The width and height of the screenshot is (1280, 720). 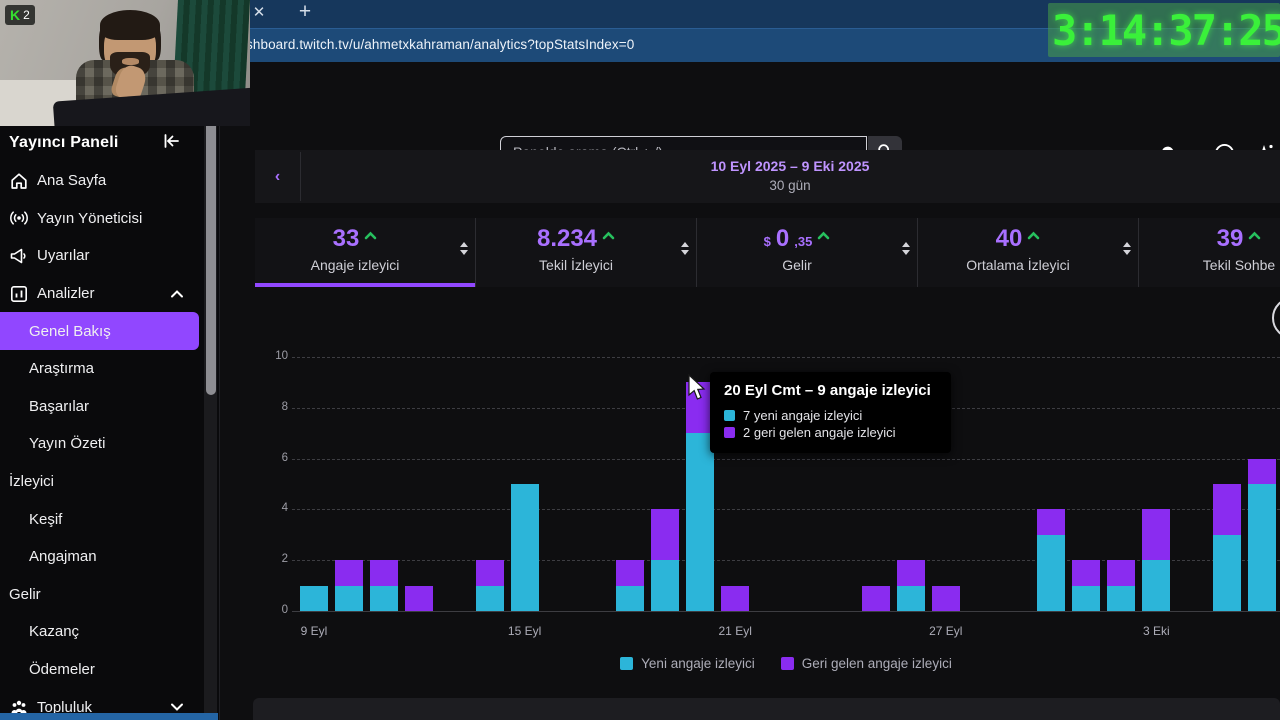 I want to click on stat-value: 8.234, so click(x=567, y=238).